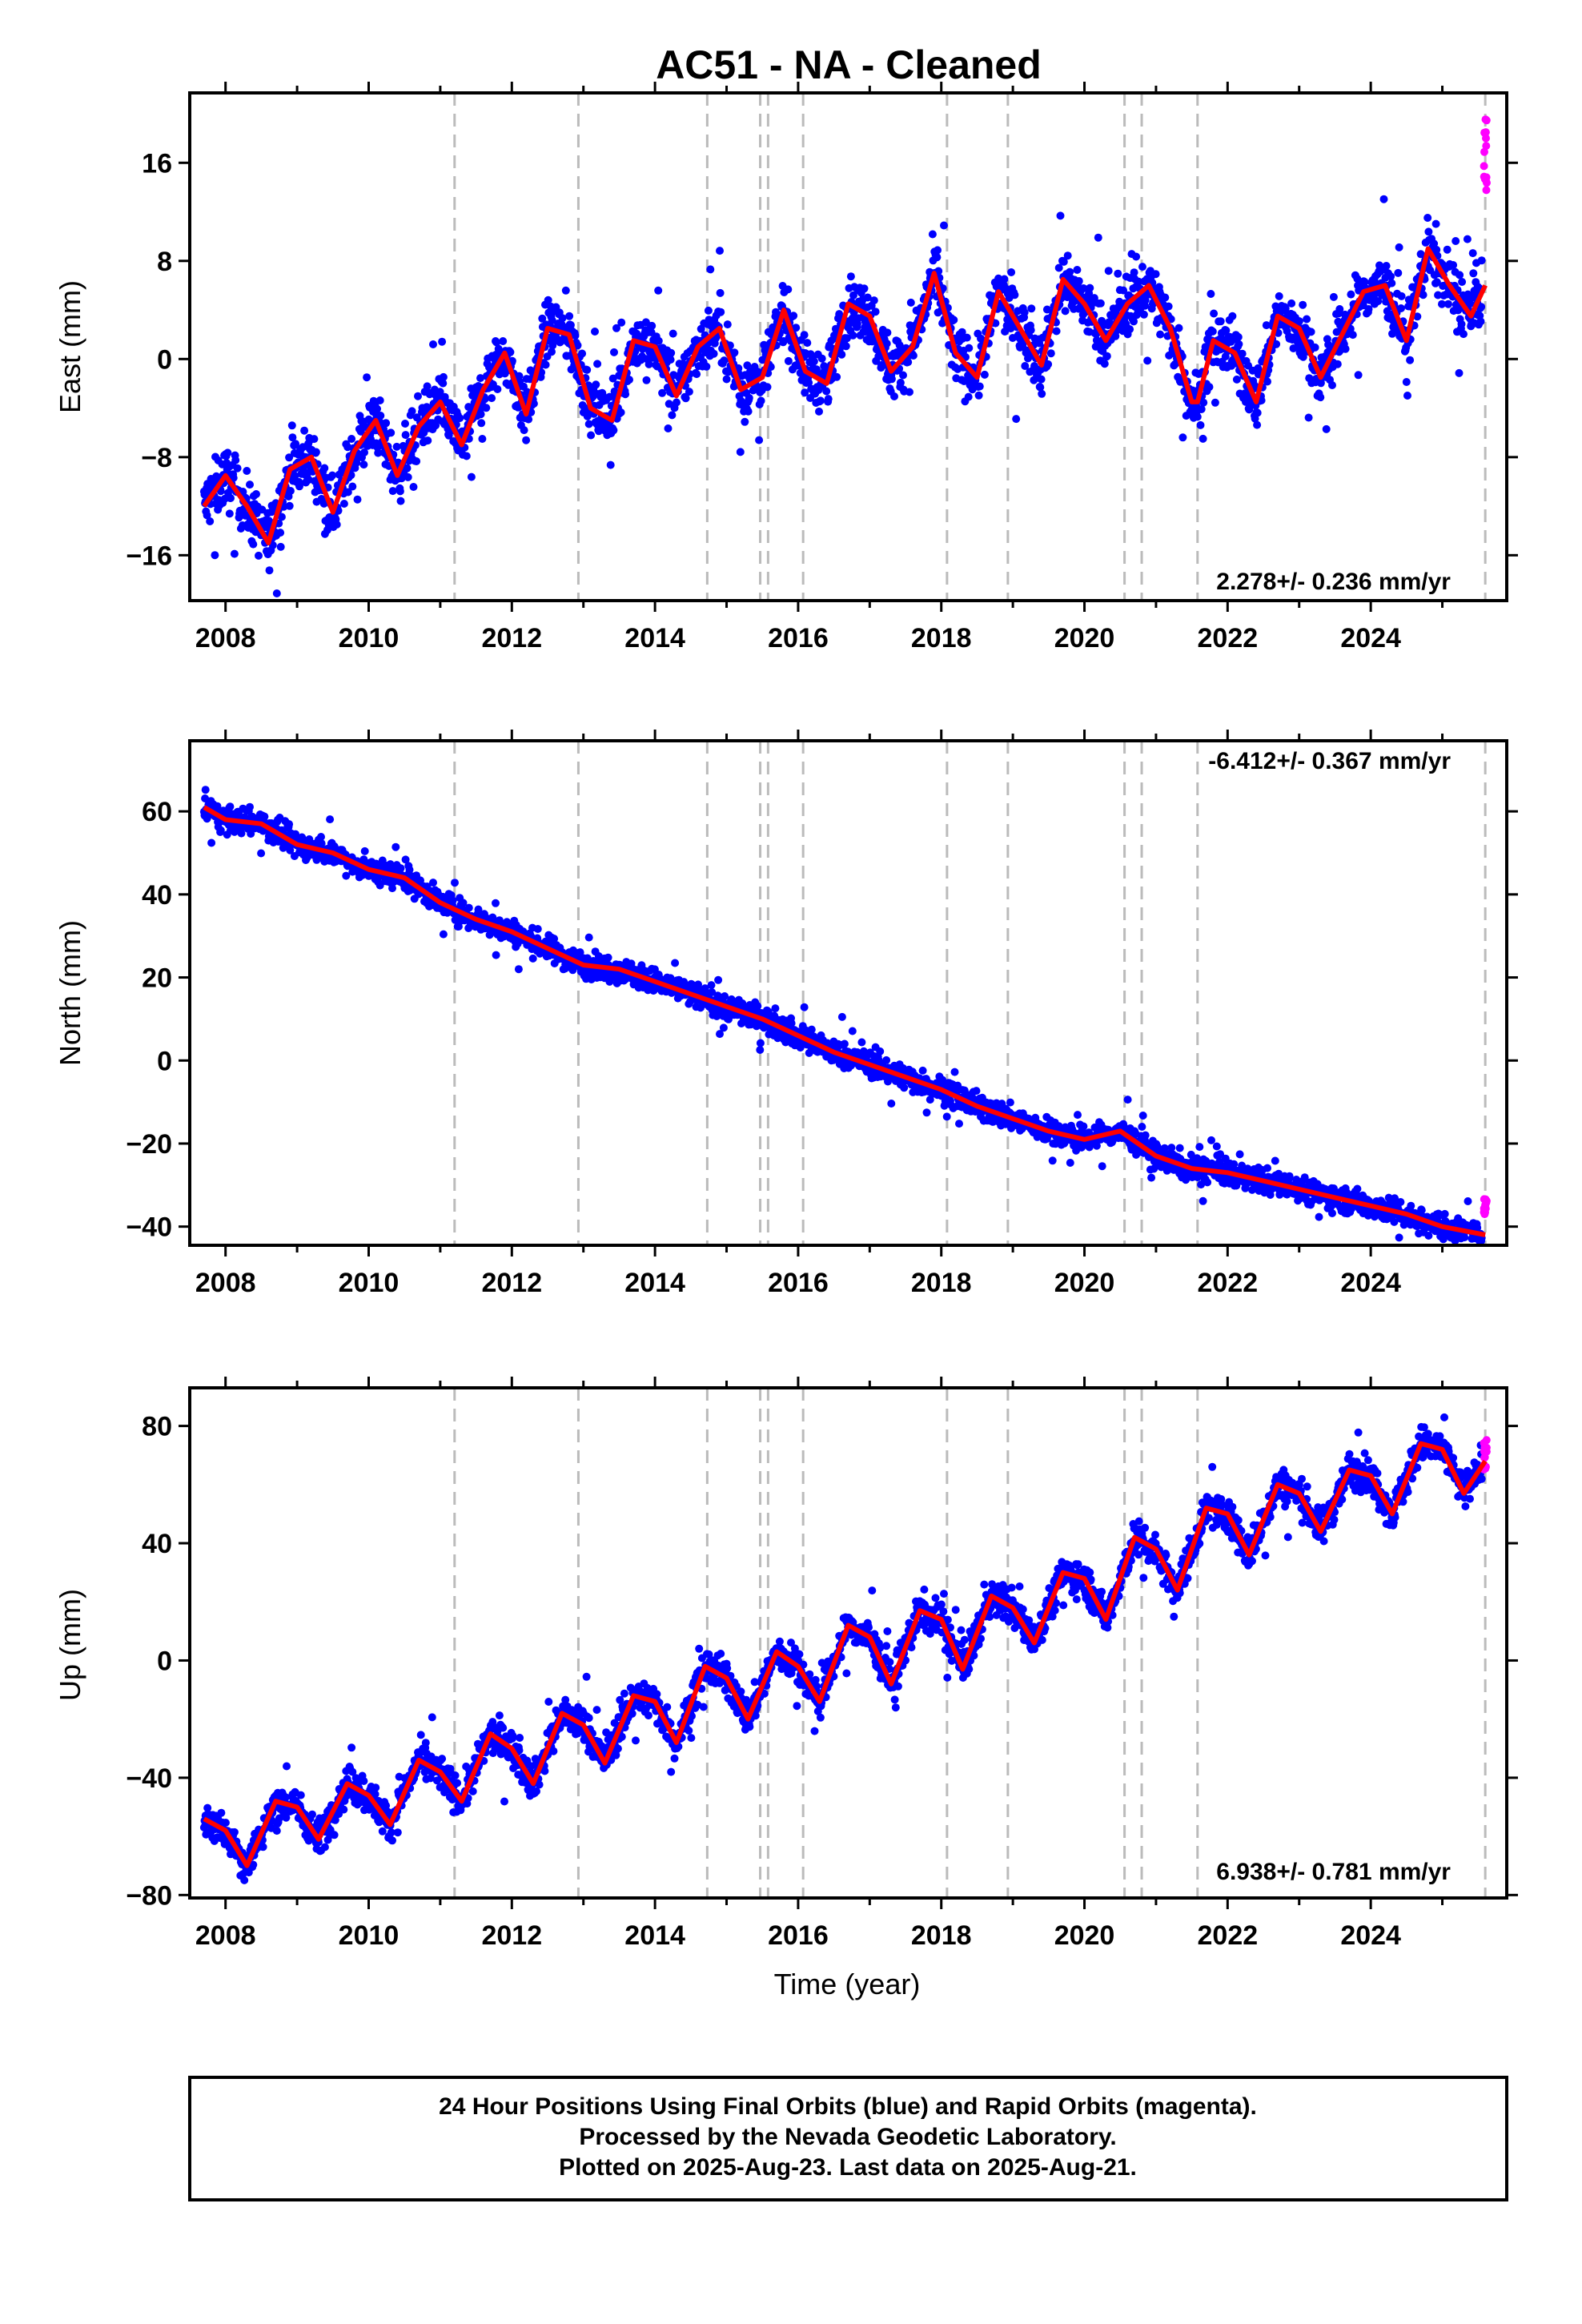  Describe the element at coordinates (845, 395) in the screenshot. I see `model-fit-line` at that location.